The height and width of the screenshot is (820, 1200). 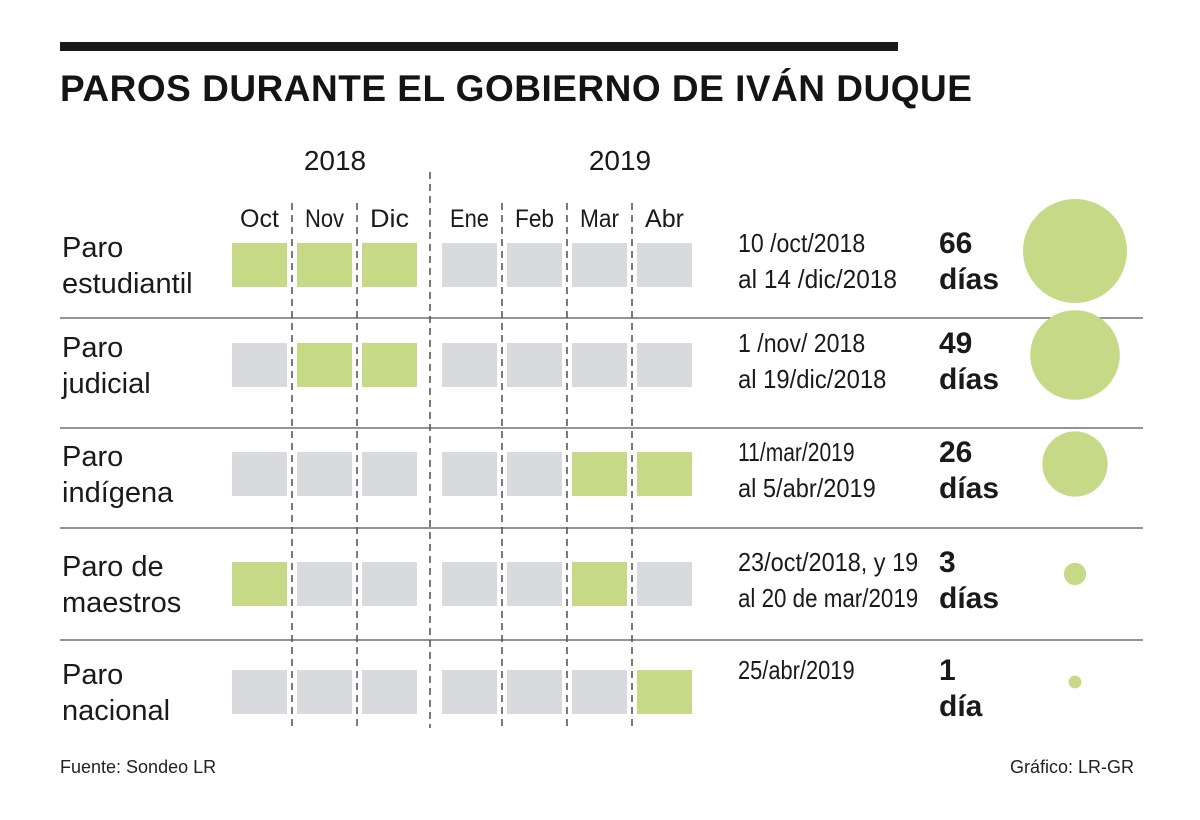 I want to click on row-label: judicial, so click(x=106, y=384).